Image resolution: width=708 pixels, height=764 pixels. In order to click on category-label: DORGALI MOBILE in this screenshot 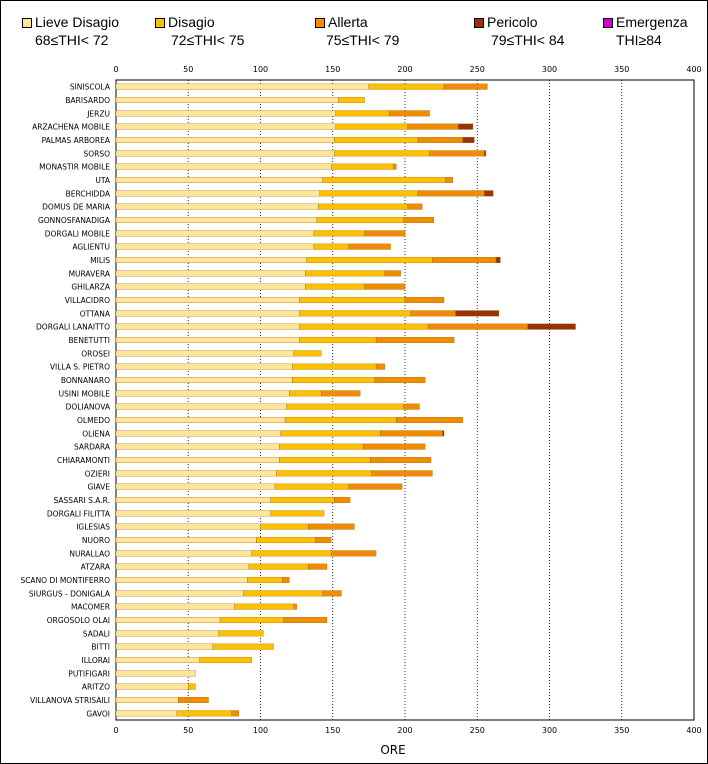, I will do `click(78, 233)`.